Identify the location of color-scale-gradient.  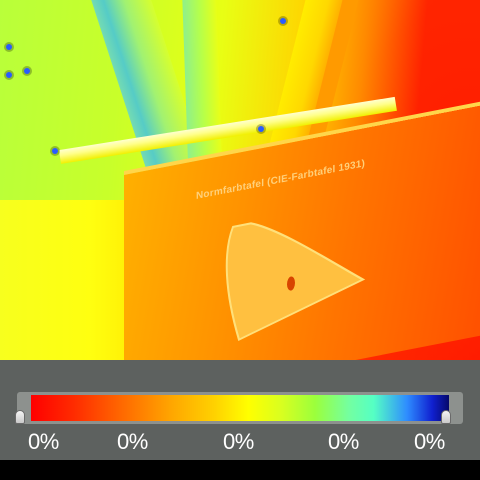
(240, 408).